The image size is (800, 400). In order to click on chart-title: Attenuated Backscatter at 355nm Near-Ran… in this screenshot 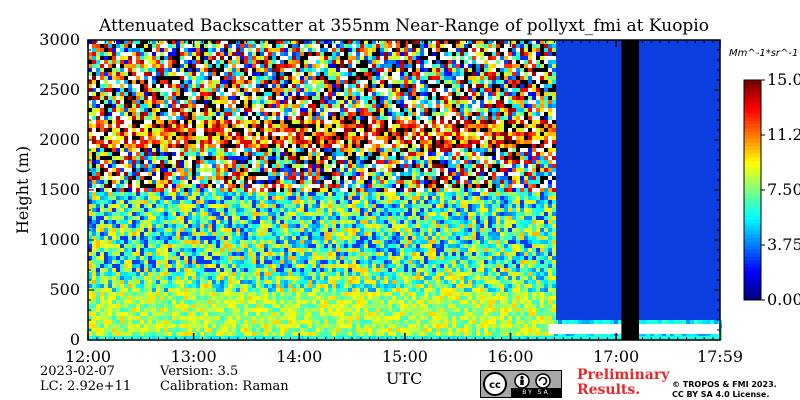, I will do `click(404, 26)`.